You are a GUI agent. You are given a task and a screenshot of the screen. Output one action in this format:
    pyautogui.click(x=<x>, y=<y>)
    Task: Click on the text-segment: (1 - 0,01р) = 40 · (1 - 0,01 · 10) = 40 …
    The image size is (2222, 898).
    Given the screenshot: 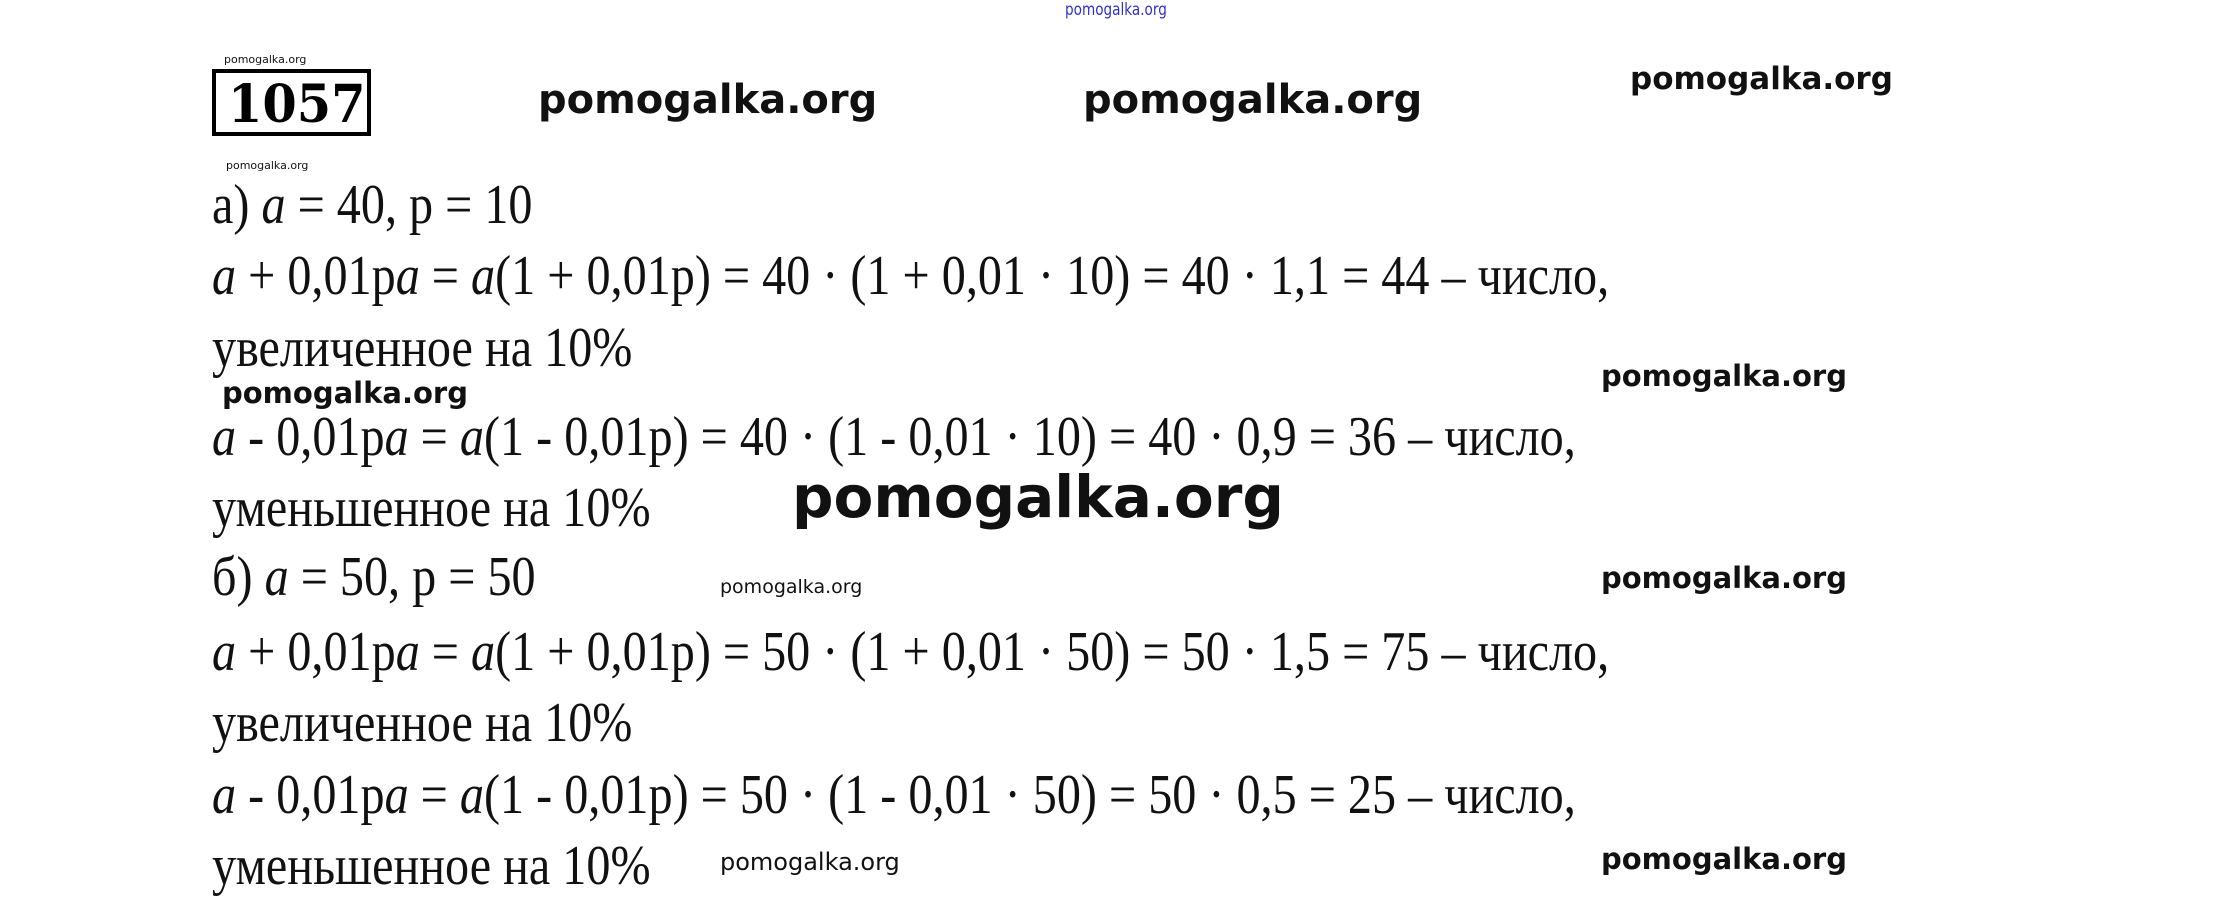 What is the action you would take?
    pyautogui.click(x=1029, y=437)
    